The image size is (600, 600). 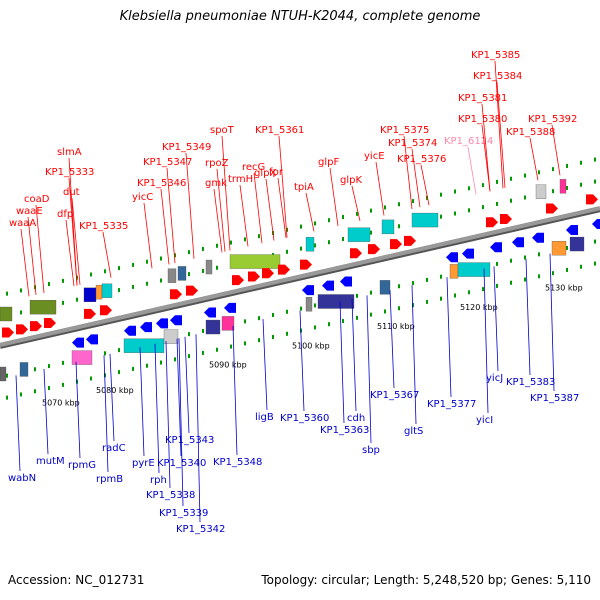 What do you see at coordinates (167, 162) in the screenshot?
I see `forward-gene-label: KP1_5347` at bounding box center [167, 162].